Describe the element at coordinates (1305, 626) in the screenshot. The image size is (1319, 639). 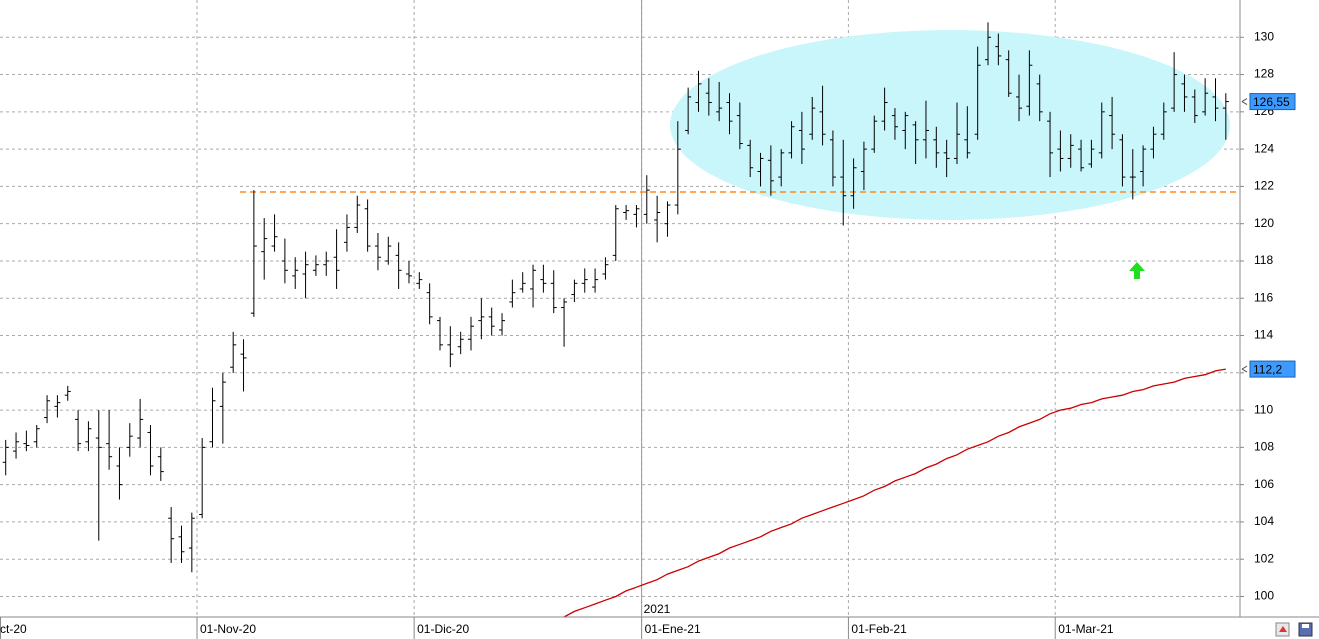
I see `save-icon-glyph` at that location.